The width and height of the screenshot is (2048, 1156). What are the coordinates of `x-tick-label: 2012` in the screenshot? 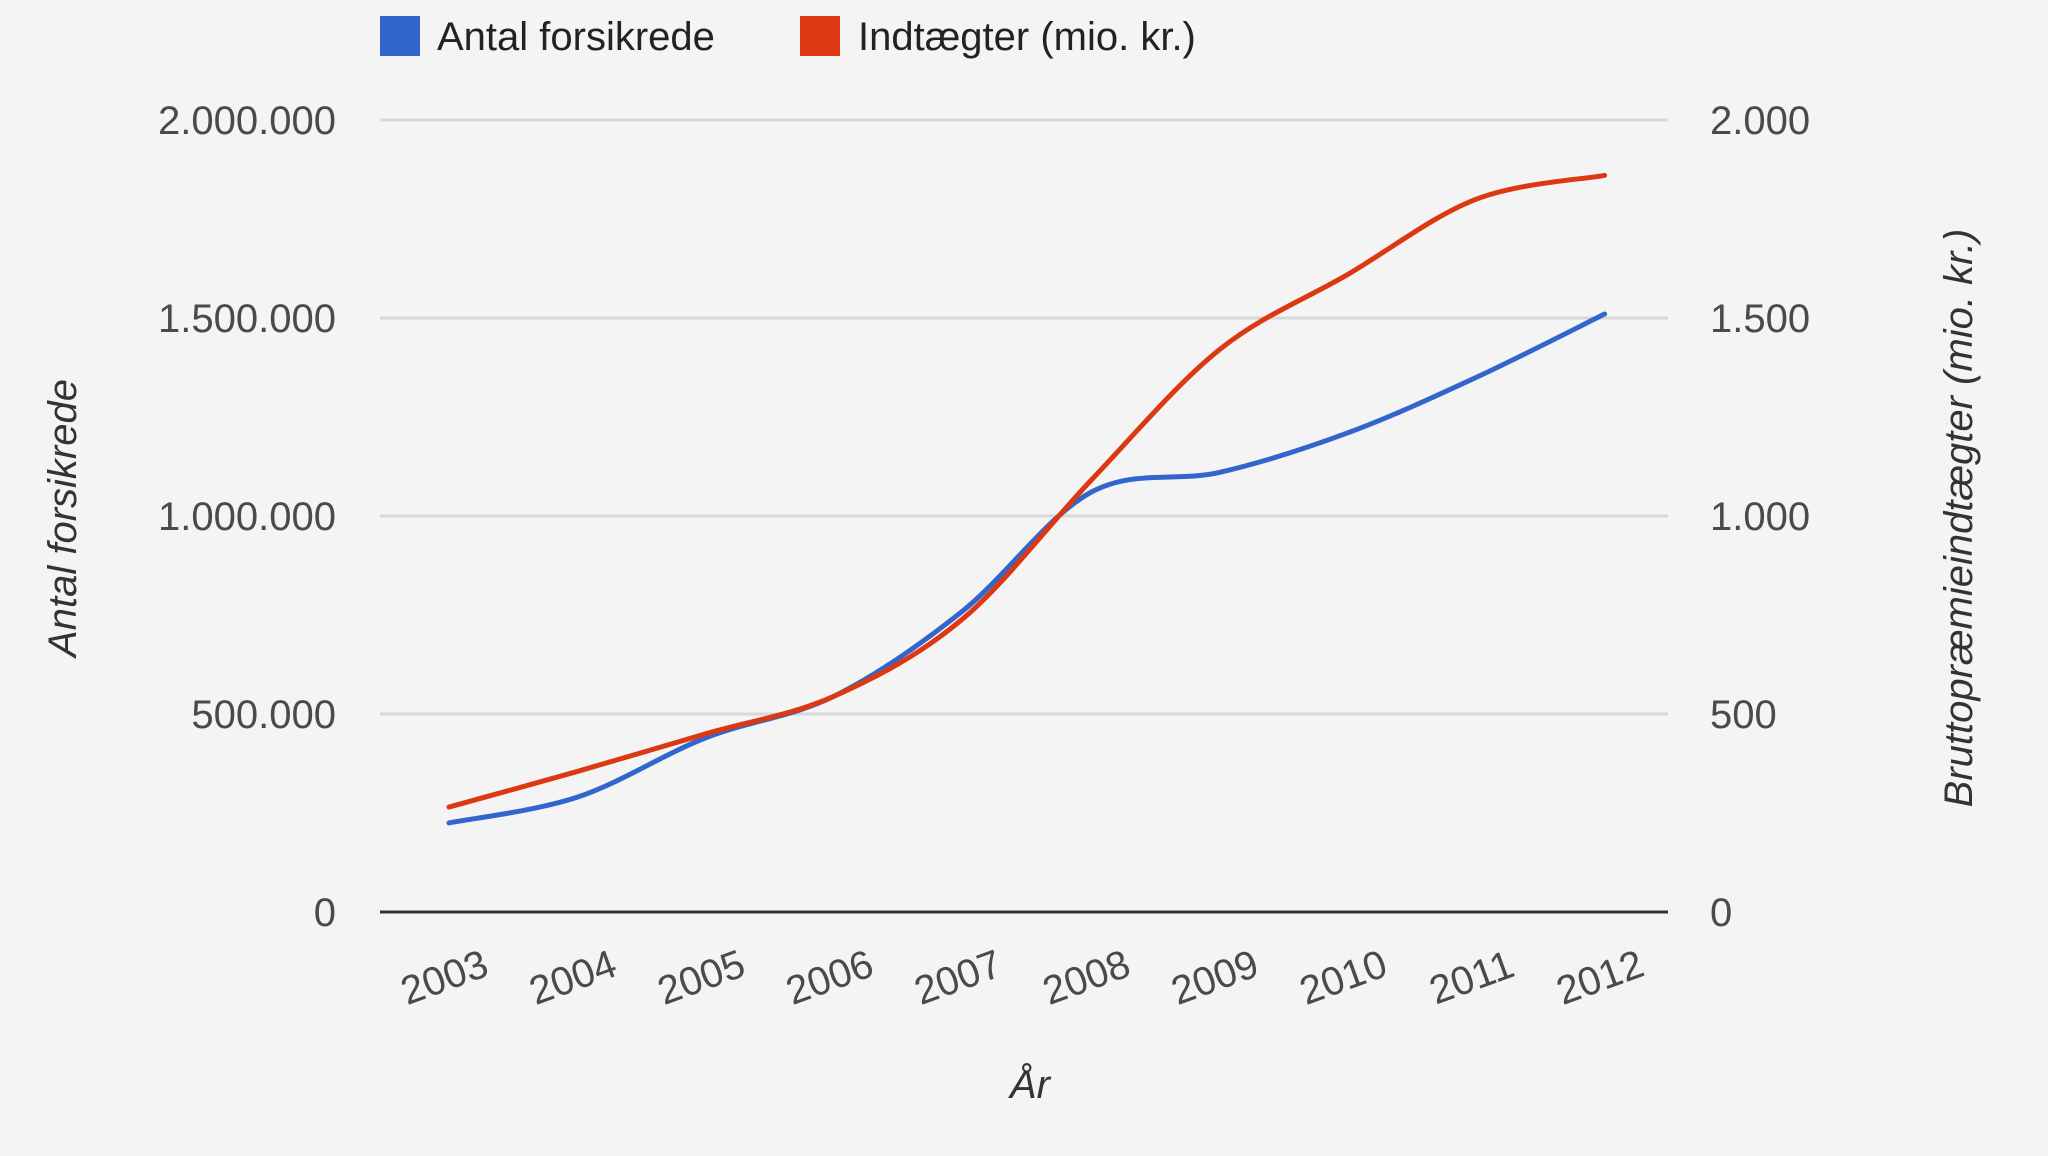 It's located at (1600, 978).